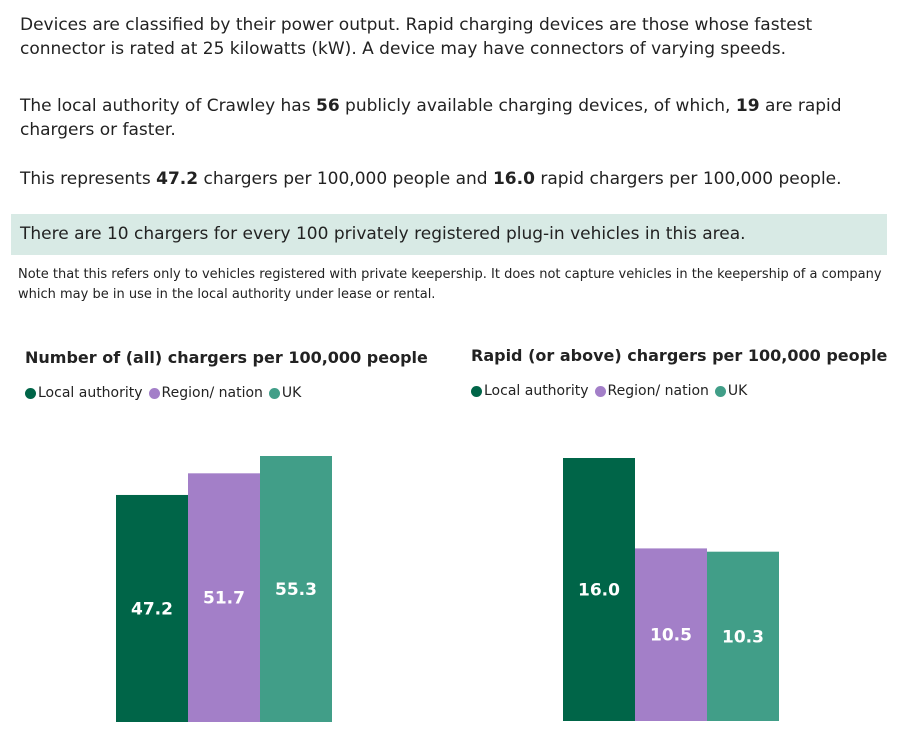 The width and height of the screenshot is (899, 755). What do you see at coordinates (327, 106) in the screenshot?
I see `total-devices: 56` at bounding box center [327, 106].